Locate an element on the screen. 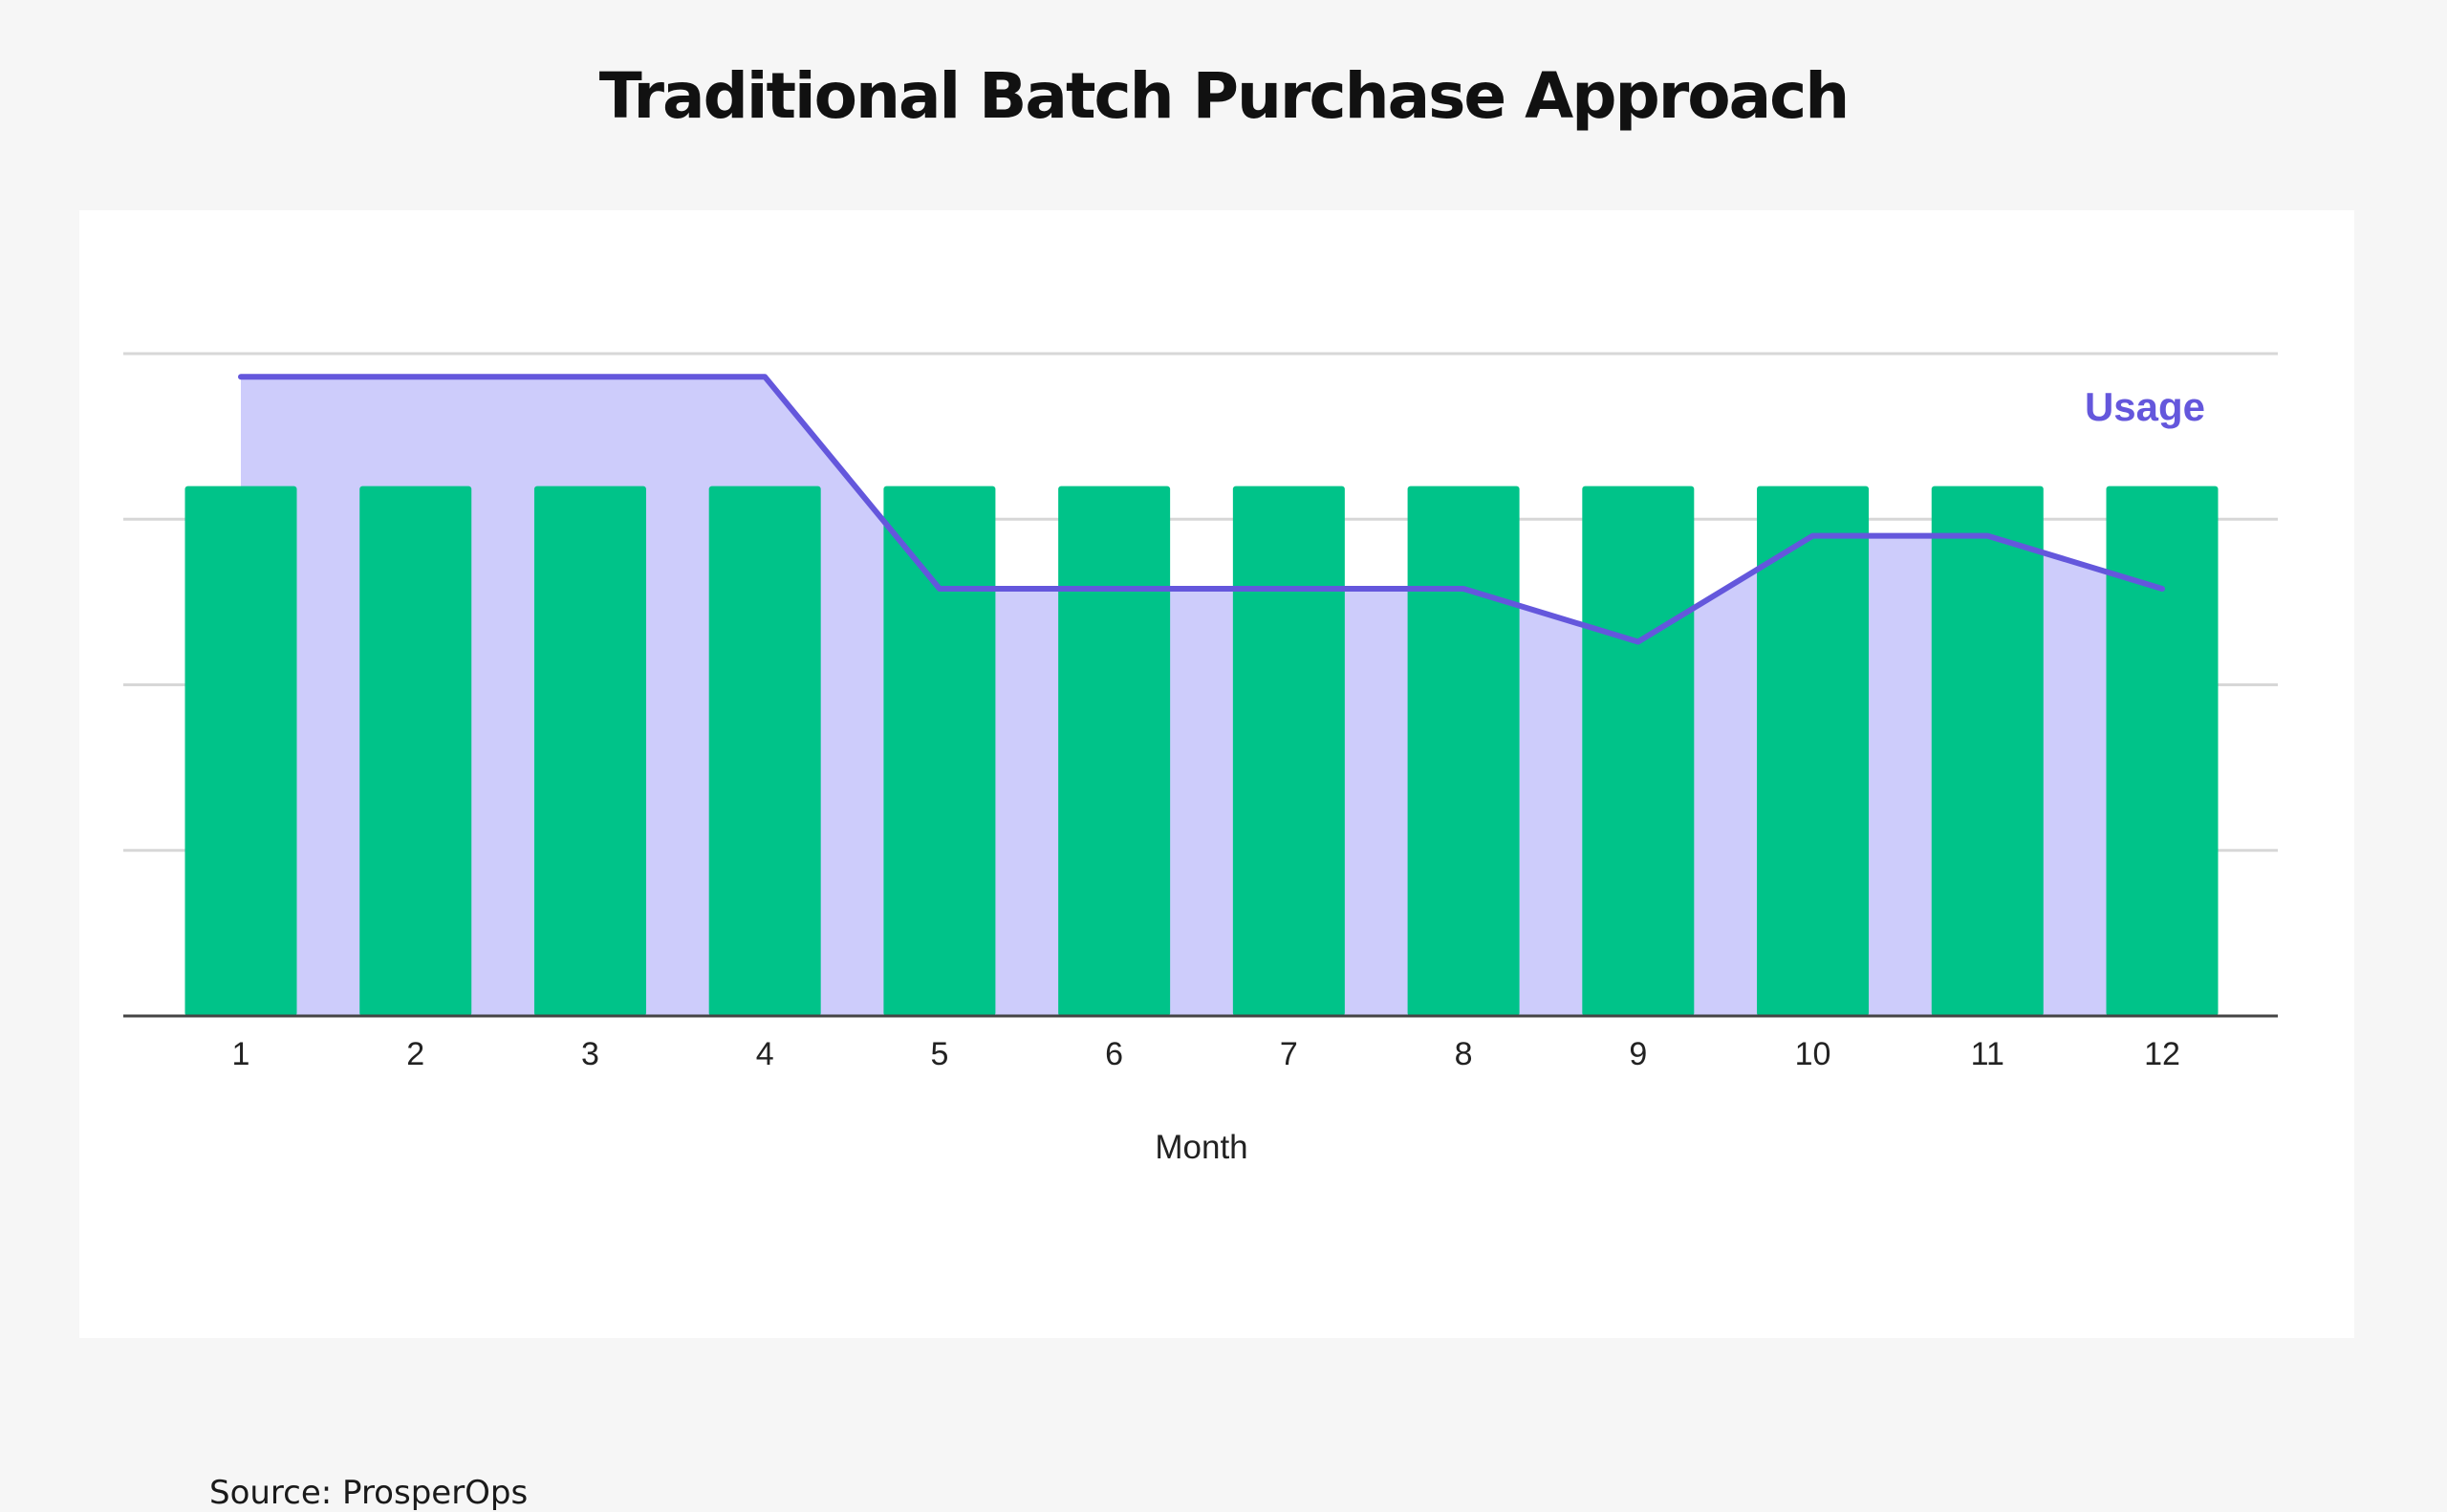 This screenshot has width=2447, height=1512. usage-line is located at coordinates (1201, 509).